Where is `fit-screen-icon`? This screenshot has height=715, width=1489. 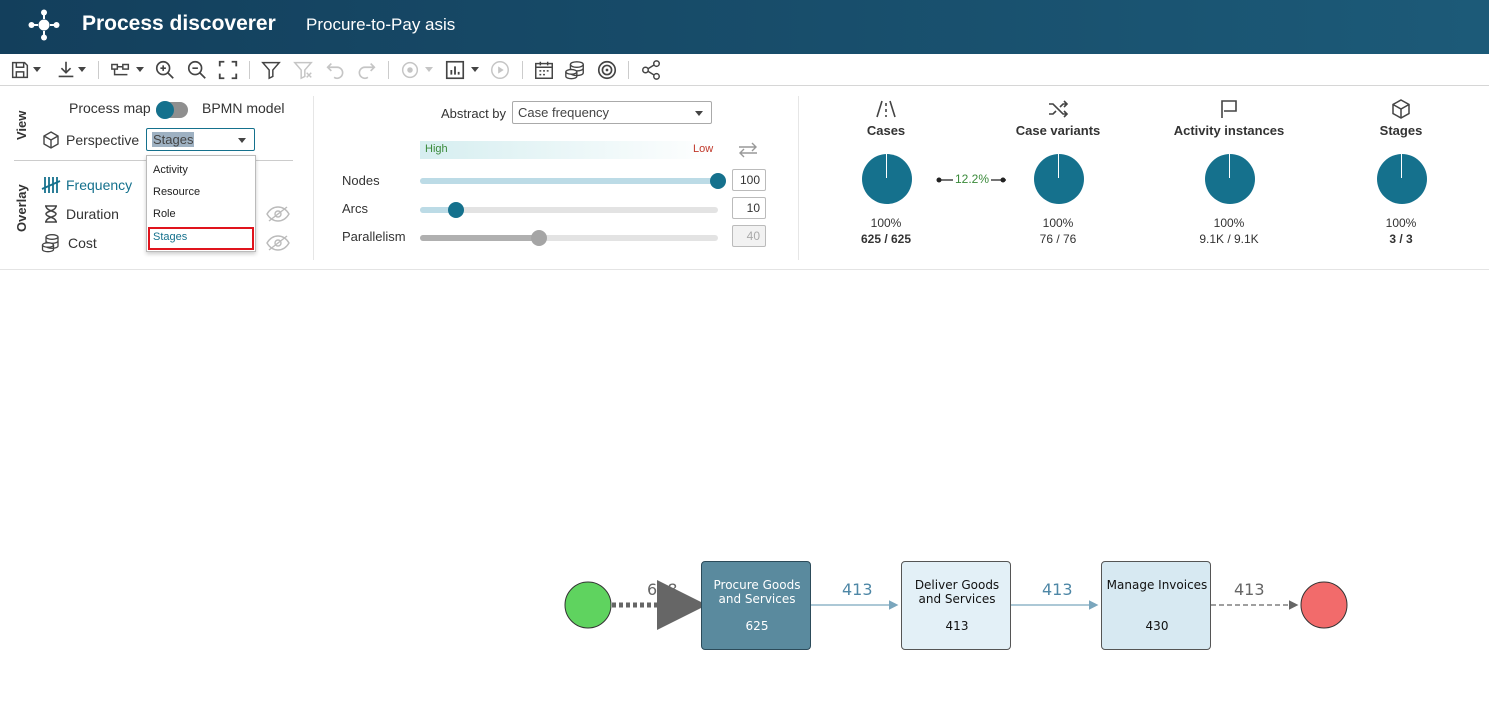 fit-screen-icon is located at coordinates (228, 70).